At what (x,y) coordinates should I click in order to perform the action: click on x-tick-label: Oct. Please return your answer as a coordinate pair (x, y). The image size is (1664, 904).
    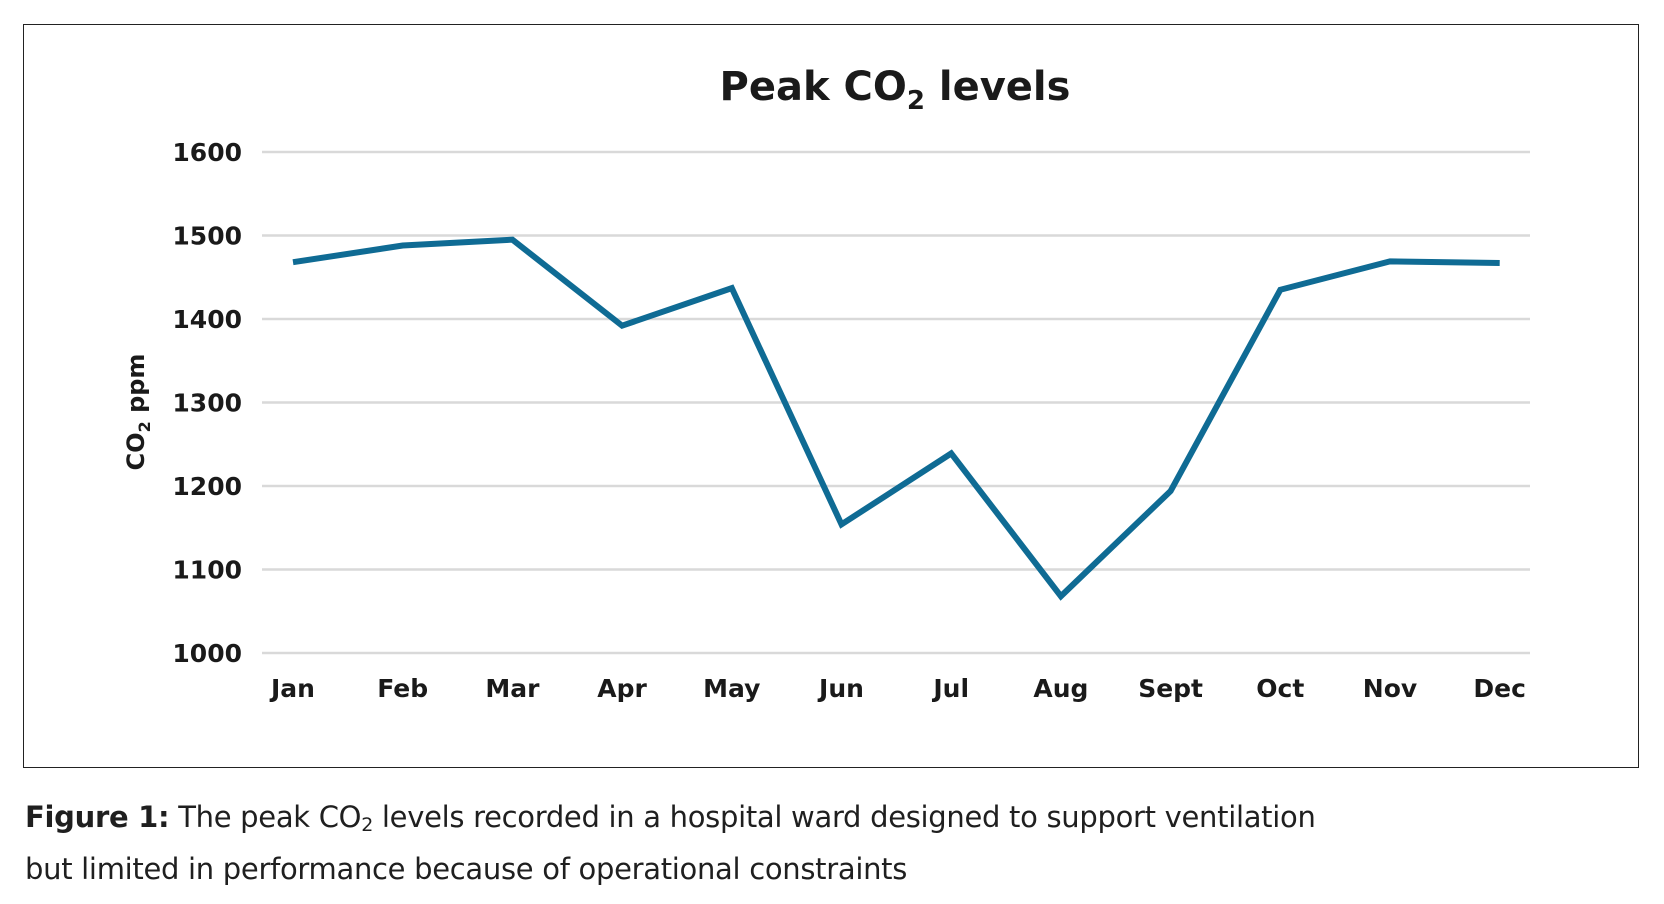
    Looking at the image, I should click on (1280, 688).